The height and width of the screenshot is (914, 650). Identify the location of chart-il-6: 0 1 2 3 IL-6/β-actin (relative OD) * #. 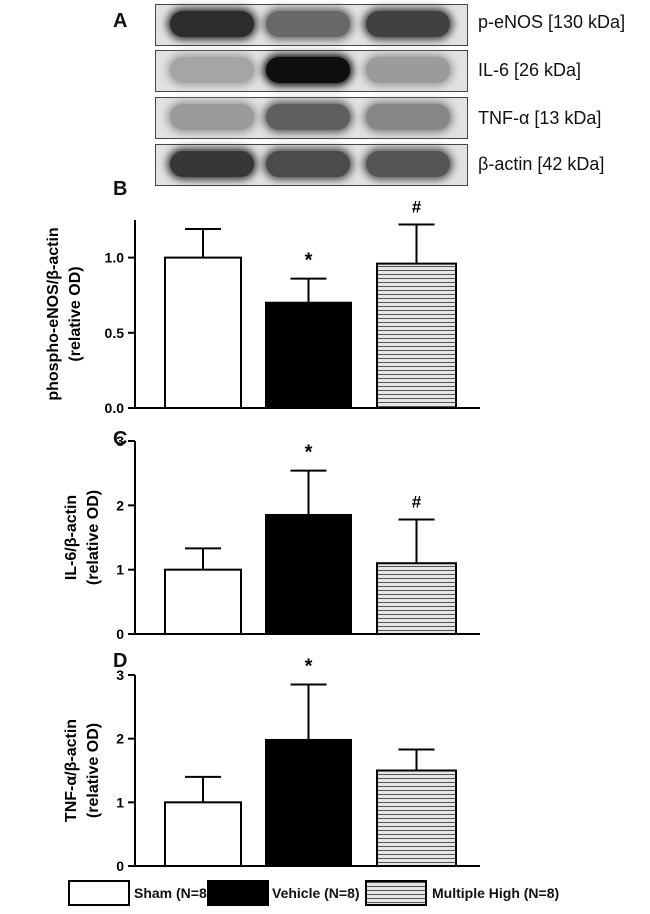
(271, 537).